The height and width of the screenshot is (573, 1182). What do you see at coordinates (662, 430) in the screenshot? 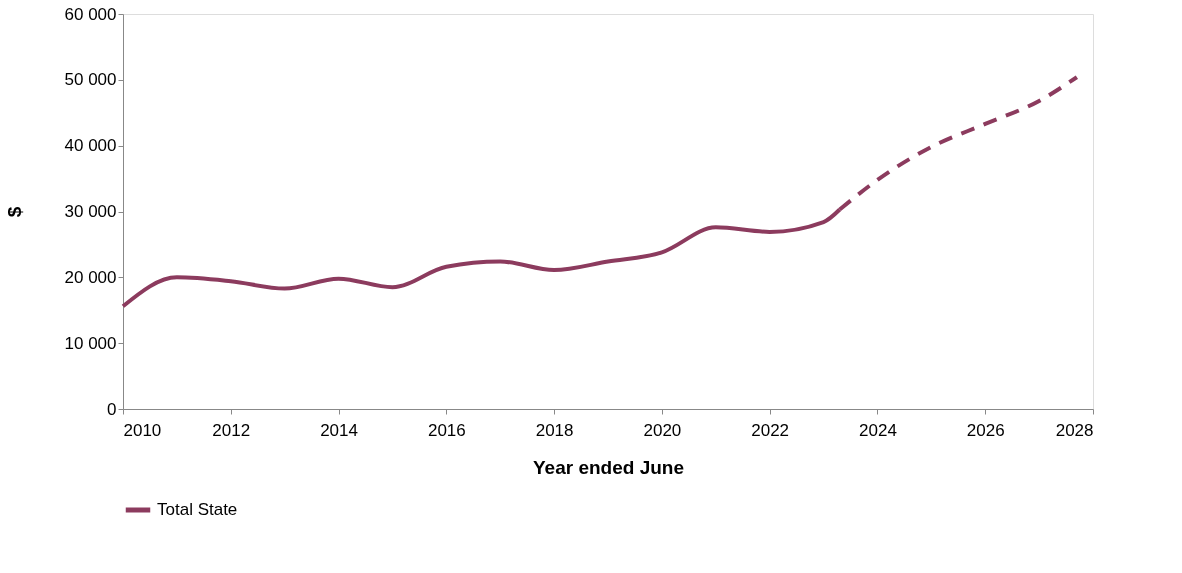
I see `x-tick-label: 2020` at bounding box center [662, 430].